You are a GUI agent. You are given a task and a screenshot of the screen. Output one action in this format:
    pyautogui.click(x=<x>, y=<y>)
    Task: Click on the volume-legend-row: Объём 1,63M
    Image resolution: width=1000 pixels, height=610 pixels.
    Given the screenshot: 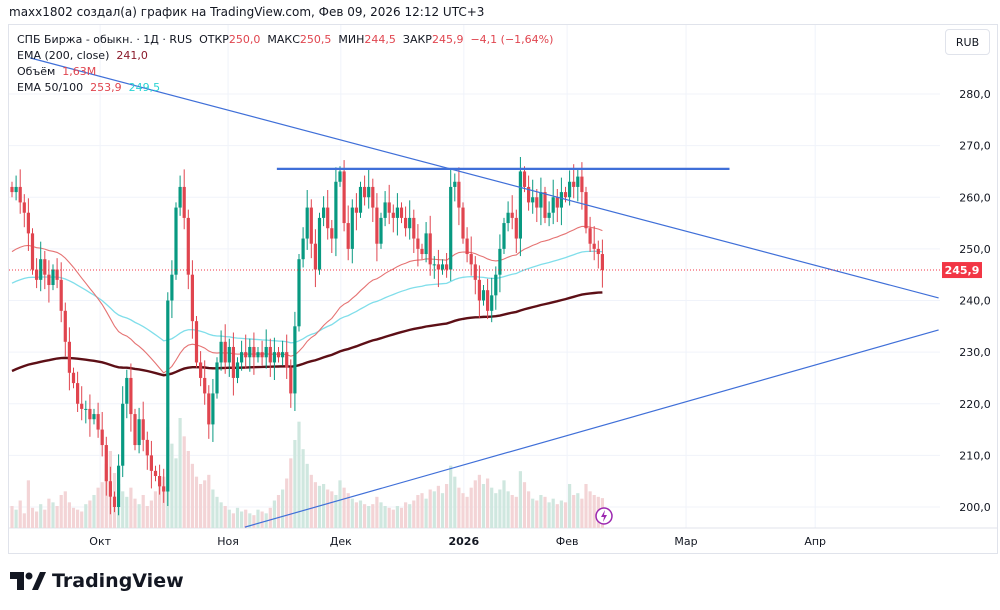 What is the action you would take?
    pyautogui.click(x=285, y=72)
    